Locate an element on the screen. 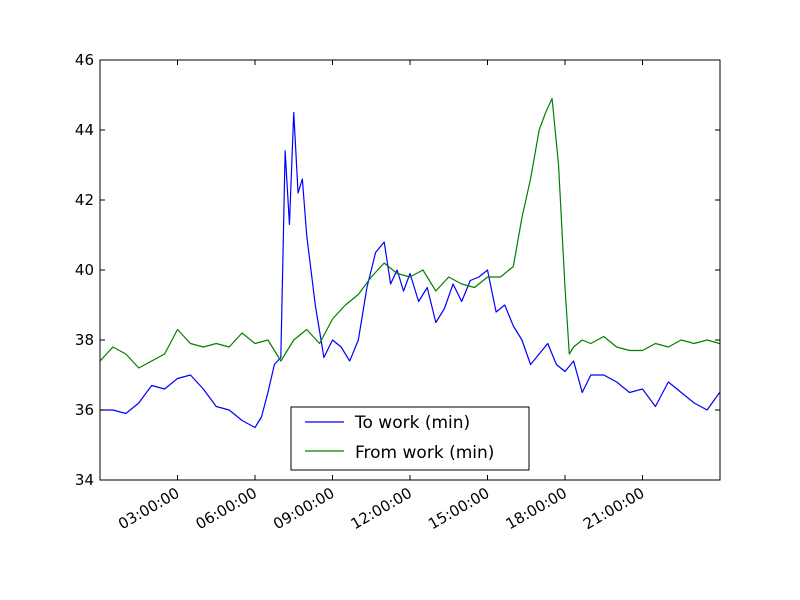 This screenshot has height=600, width=800. x-tick-label: 06:00:00 is located at coordinates (226, 508).